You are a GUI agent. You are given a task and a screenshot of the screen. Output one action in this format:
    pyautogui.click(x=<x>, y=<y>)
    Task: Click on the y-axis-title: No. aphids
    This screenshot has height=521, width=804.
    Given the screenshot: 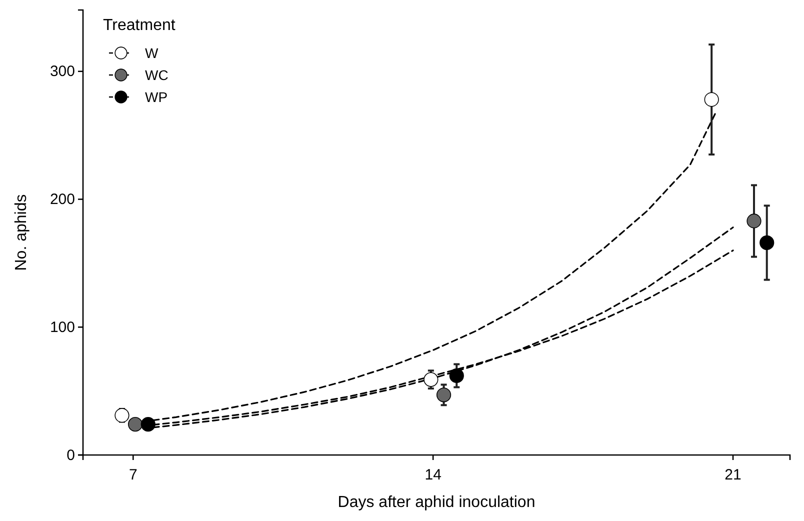 What is the action you would take?
    pyautogui.click(x=21, y=232)
    